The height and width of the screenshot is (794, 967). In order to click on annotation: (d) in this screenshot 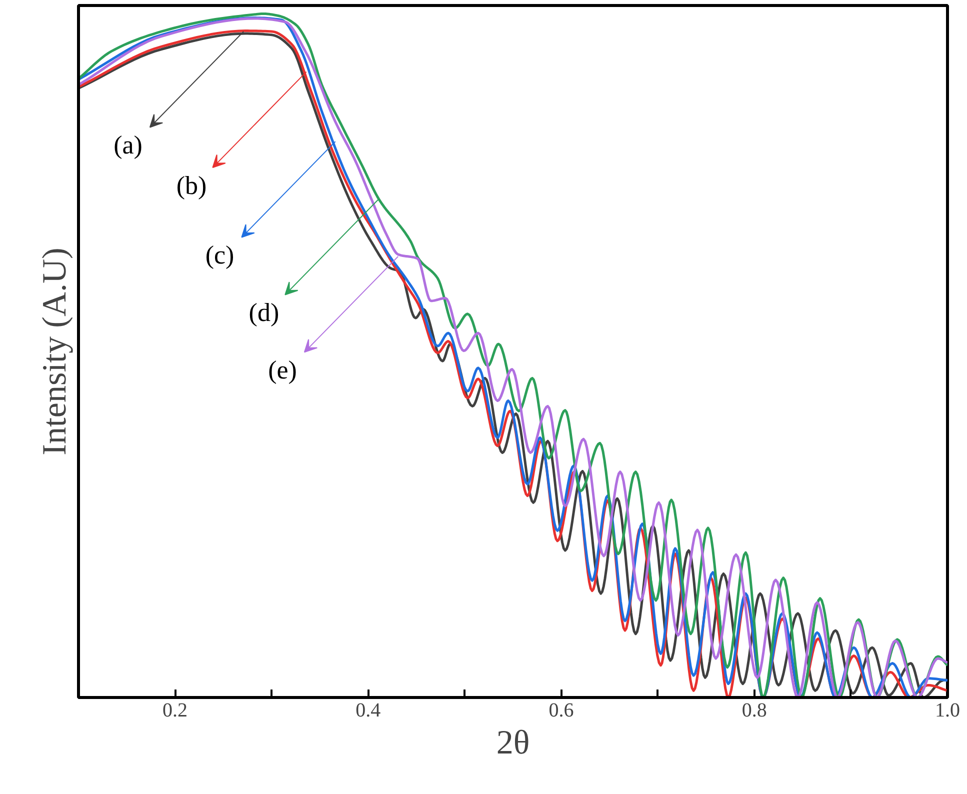, I will do `click(264, 313)`.